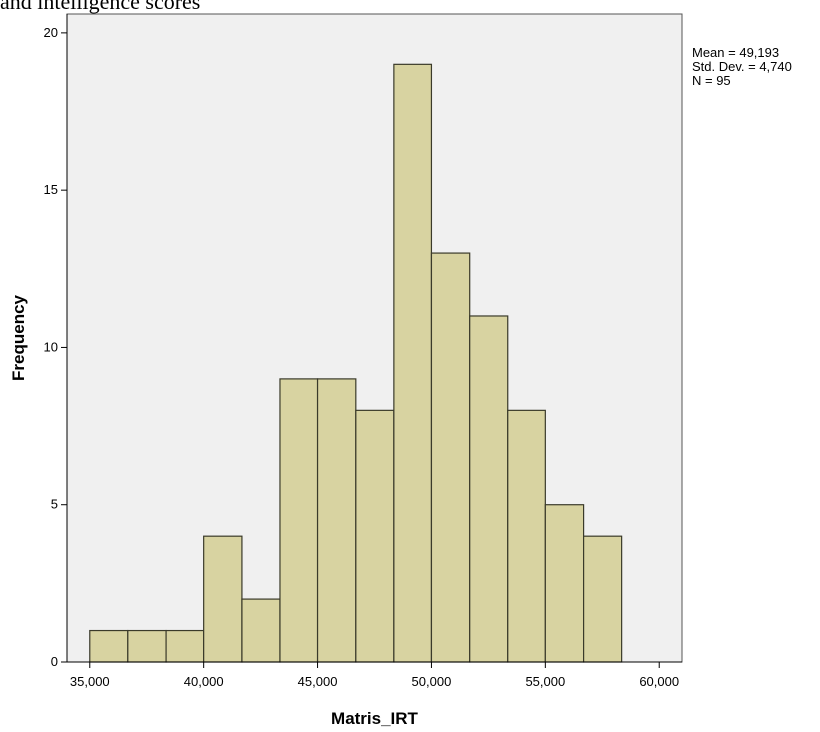 The width and height of the screenshot is (820, 732). What do you see at coordinates (742, 66) in the screenshot?
I see `stats-line: Std. Dev. = 4,740` at bounding box center [742, 66].